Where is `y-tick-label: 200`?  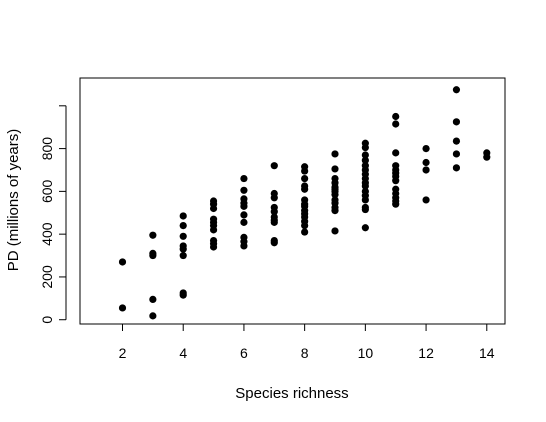
y-tick-label: 200 is located at coordinates (47, 277).